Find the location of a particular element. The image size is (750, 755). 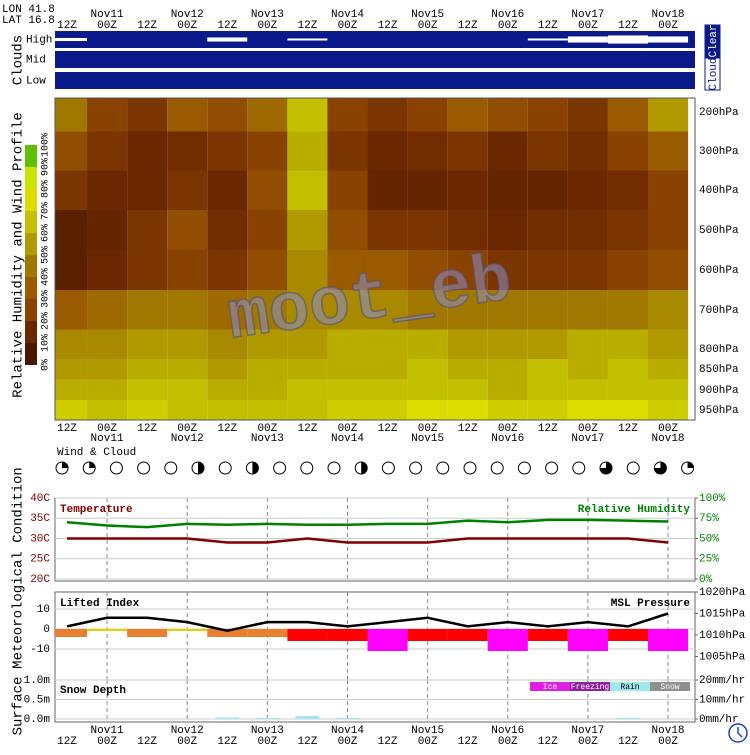

y2-tick-label: 75% is located at coordinates (709, 519).